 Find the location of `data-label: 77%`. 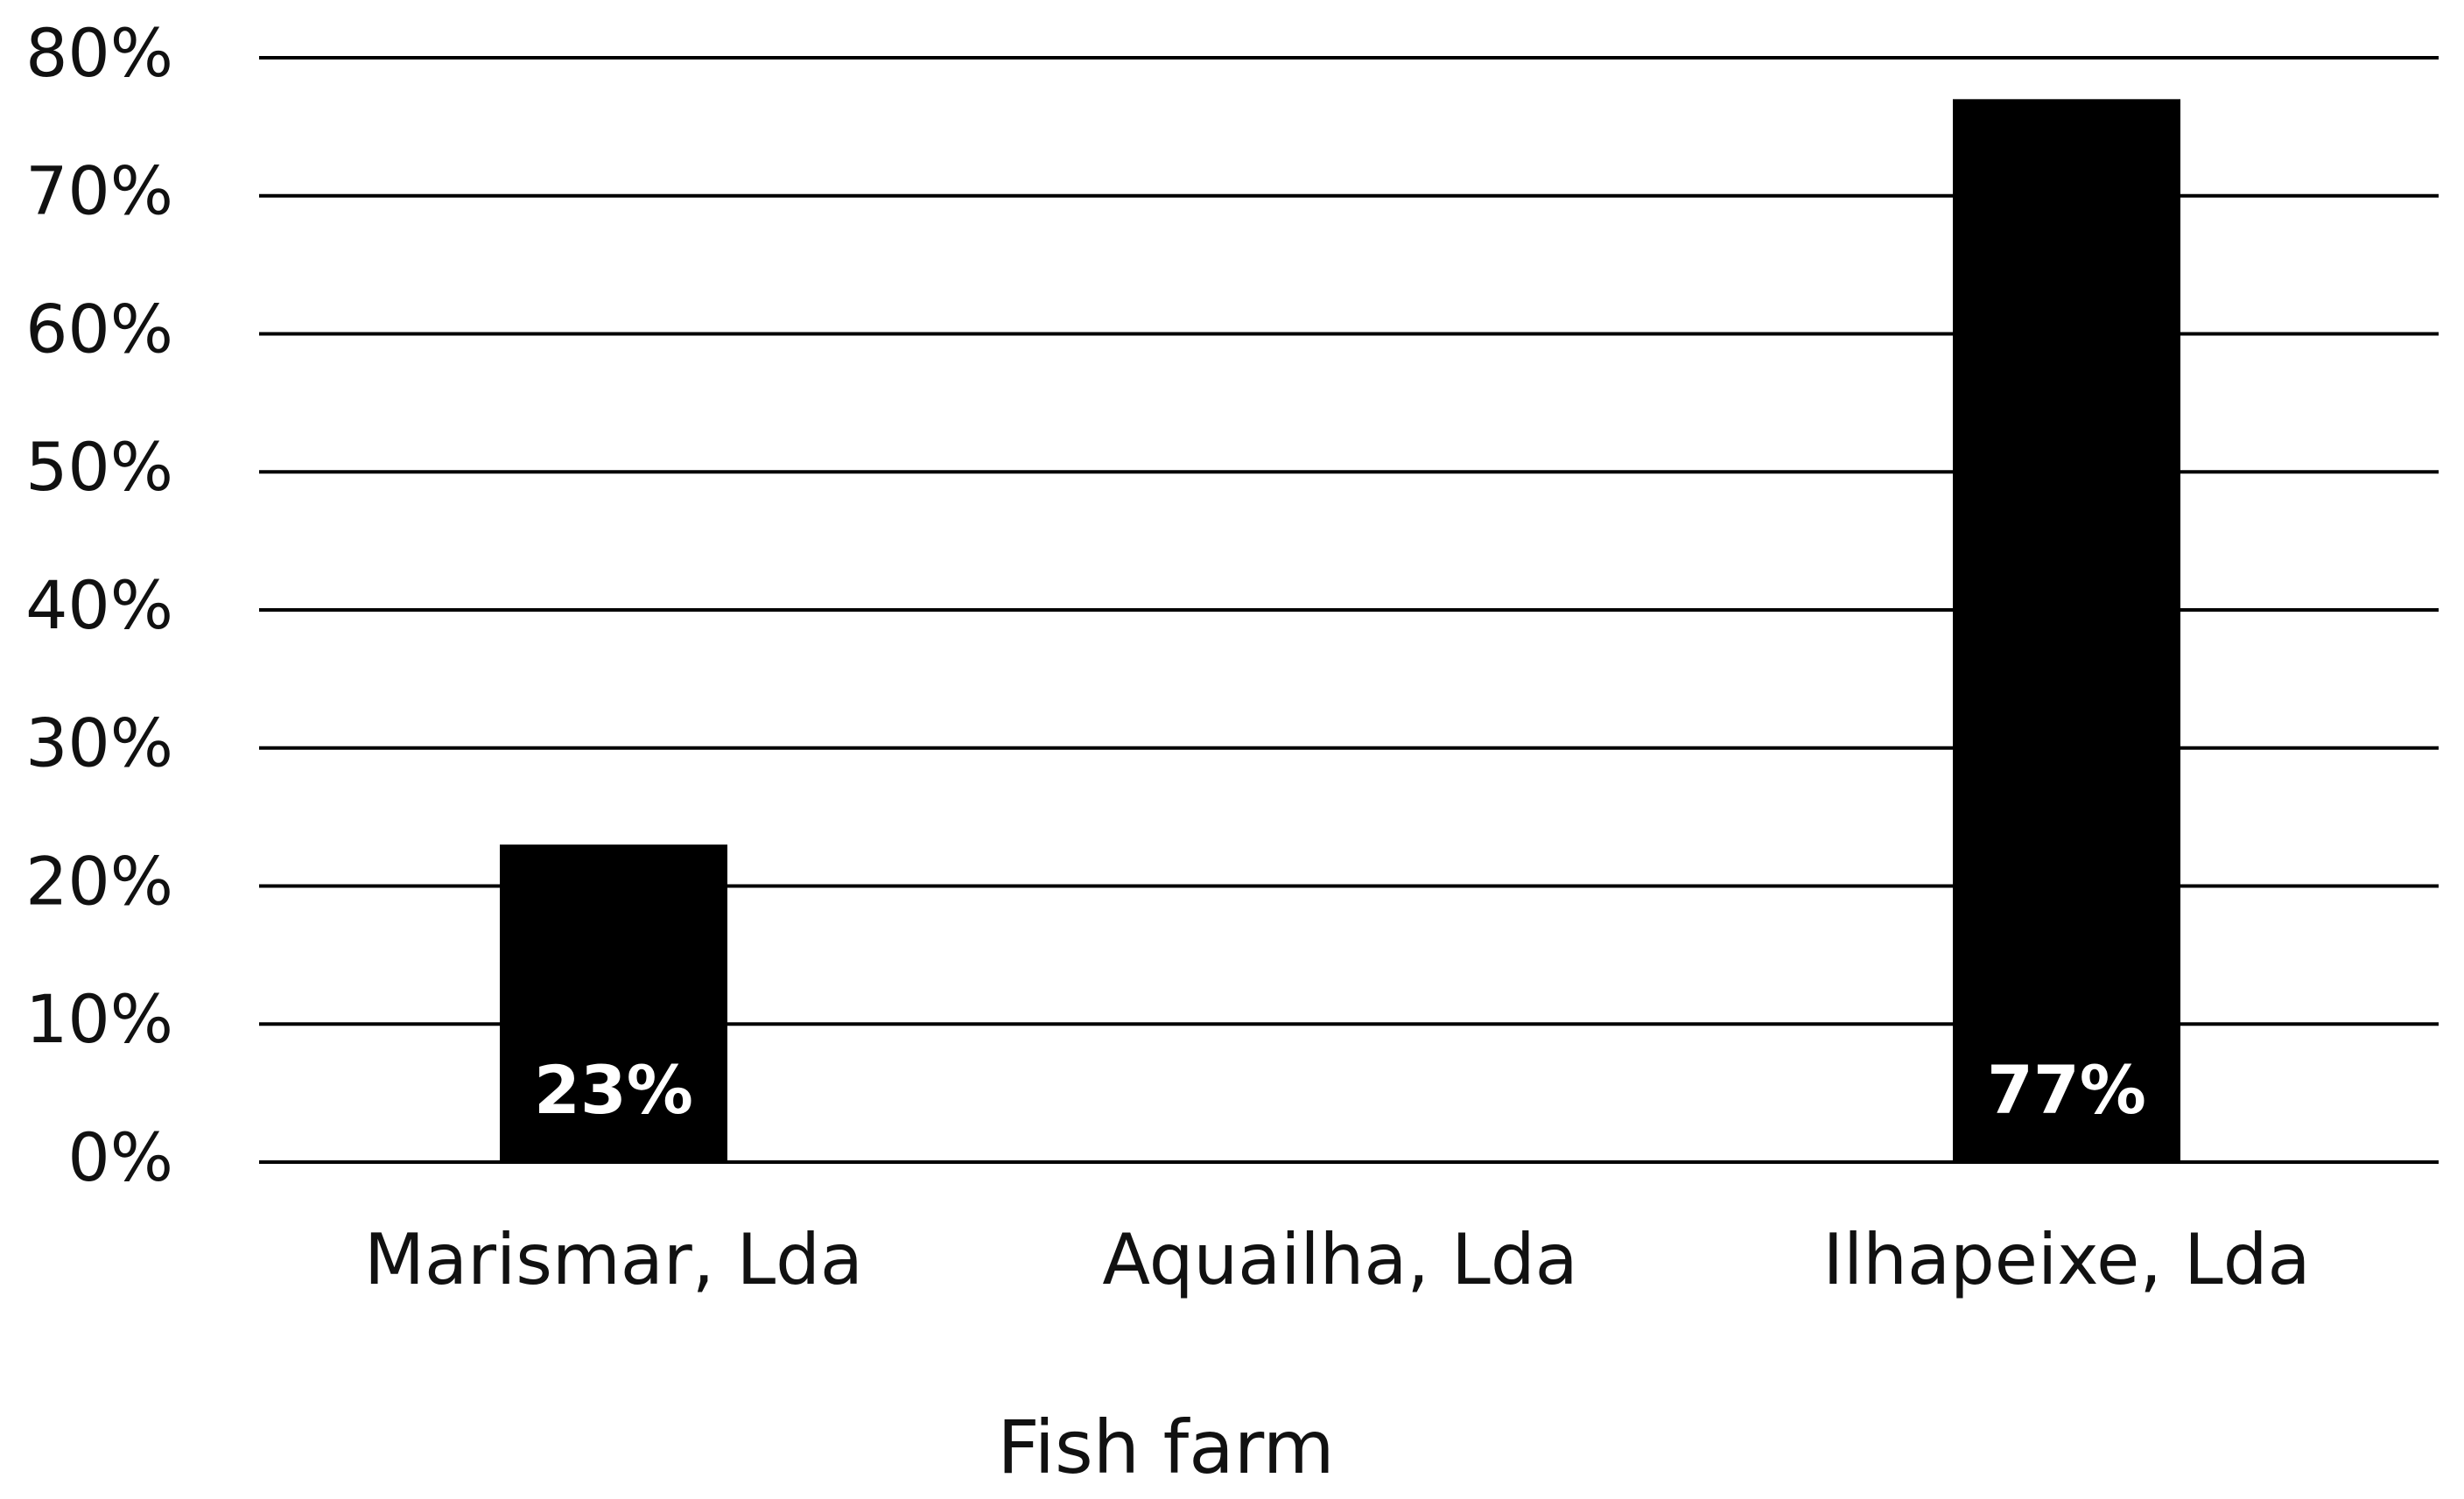

data-label: 77% is located at coordinates (2066, 1090).